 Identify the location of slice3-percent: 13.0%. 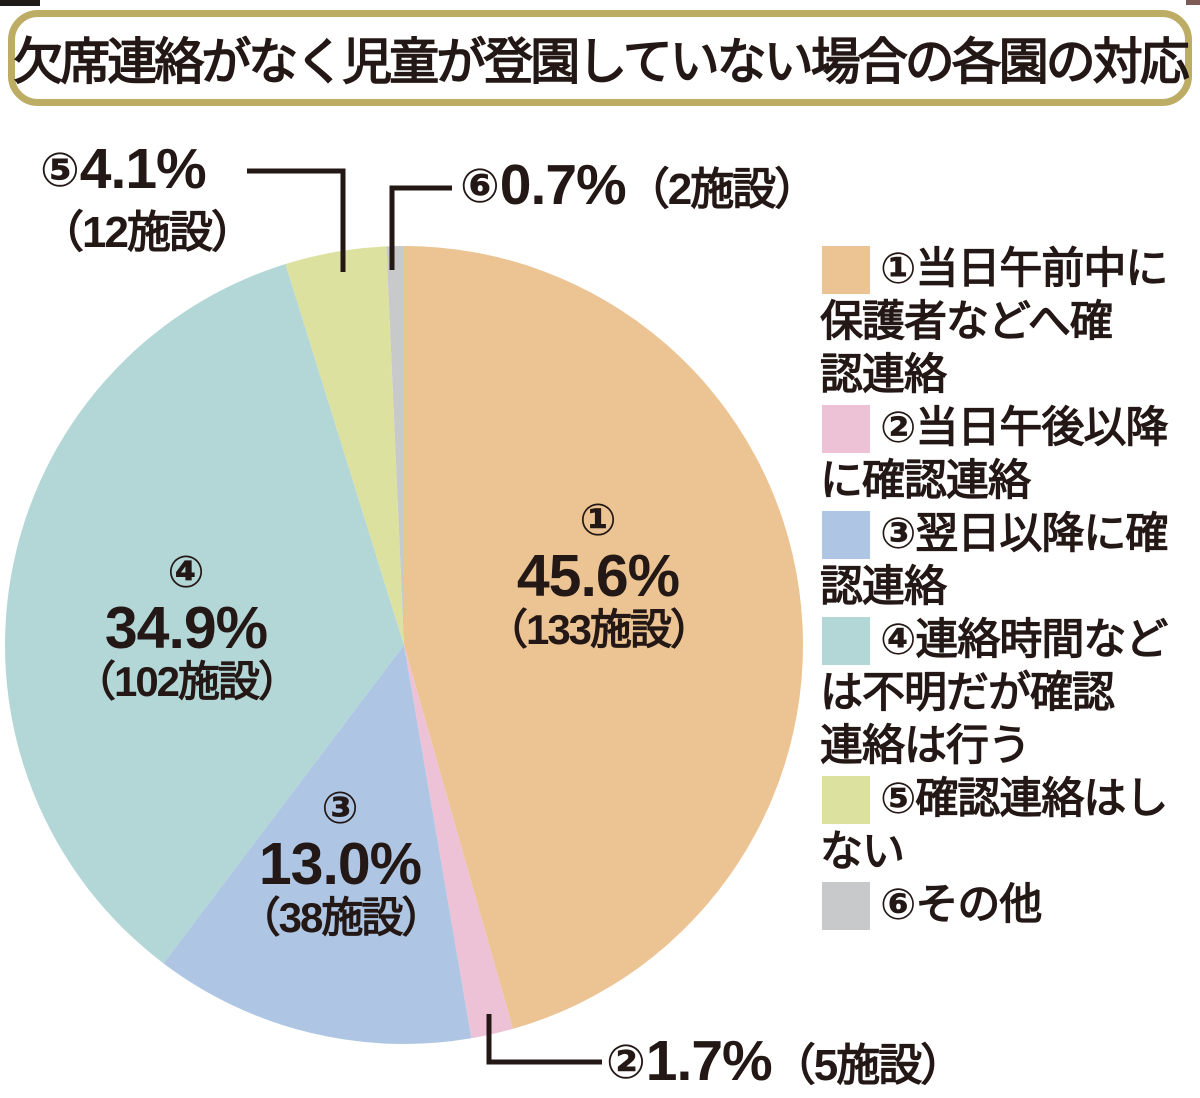
(340, 864).